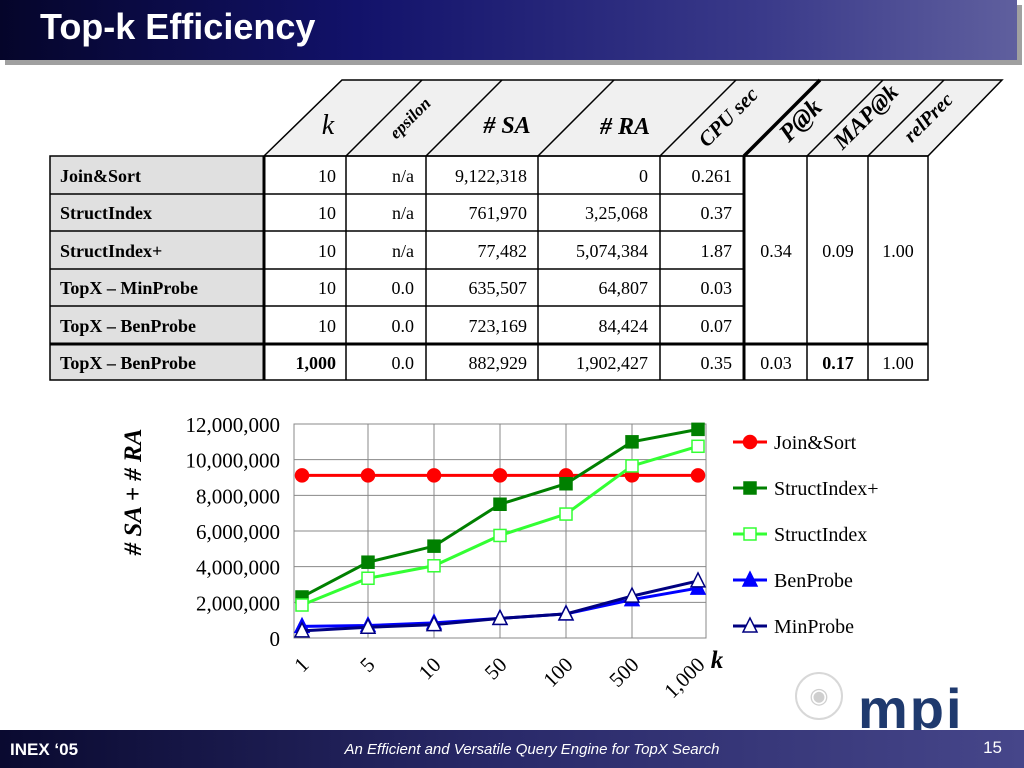  I want to click on cell-ra: 64,807, so click(624, 288).